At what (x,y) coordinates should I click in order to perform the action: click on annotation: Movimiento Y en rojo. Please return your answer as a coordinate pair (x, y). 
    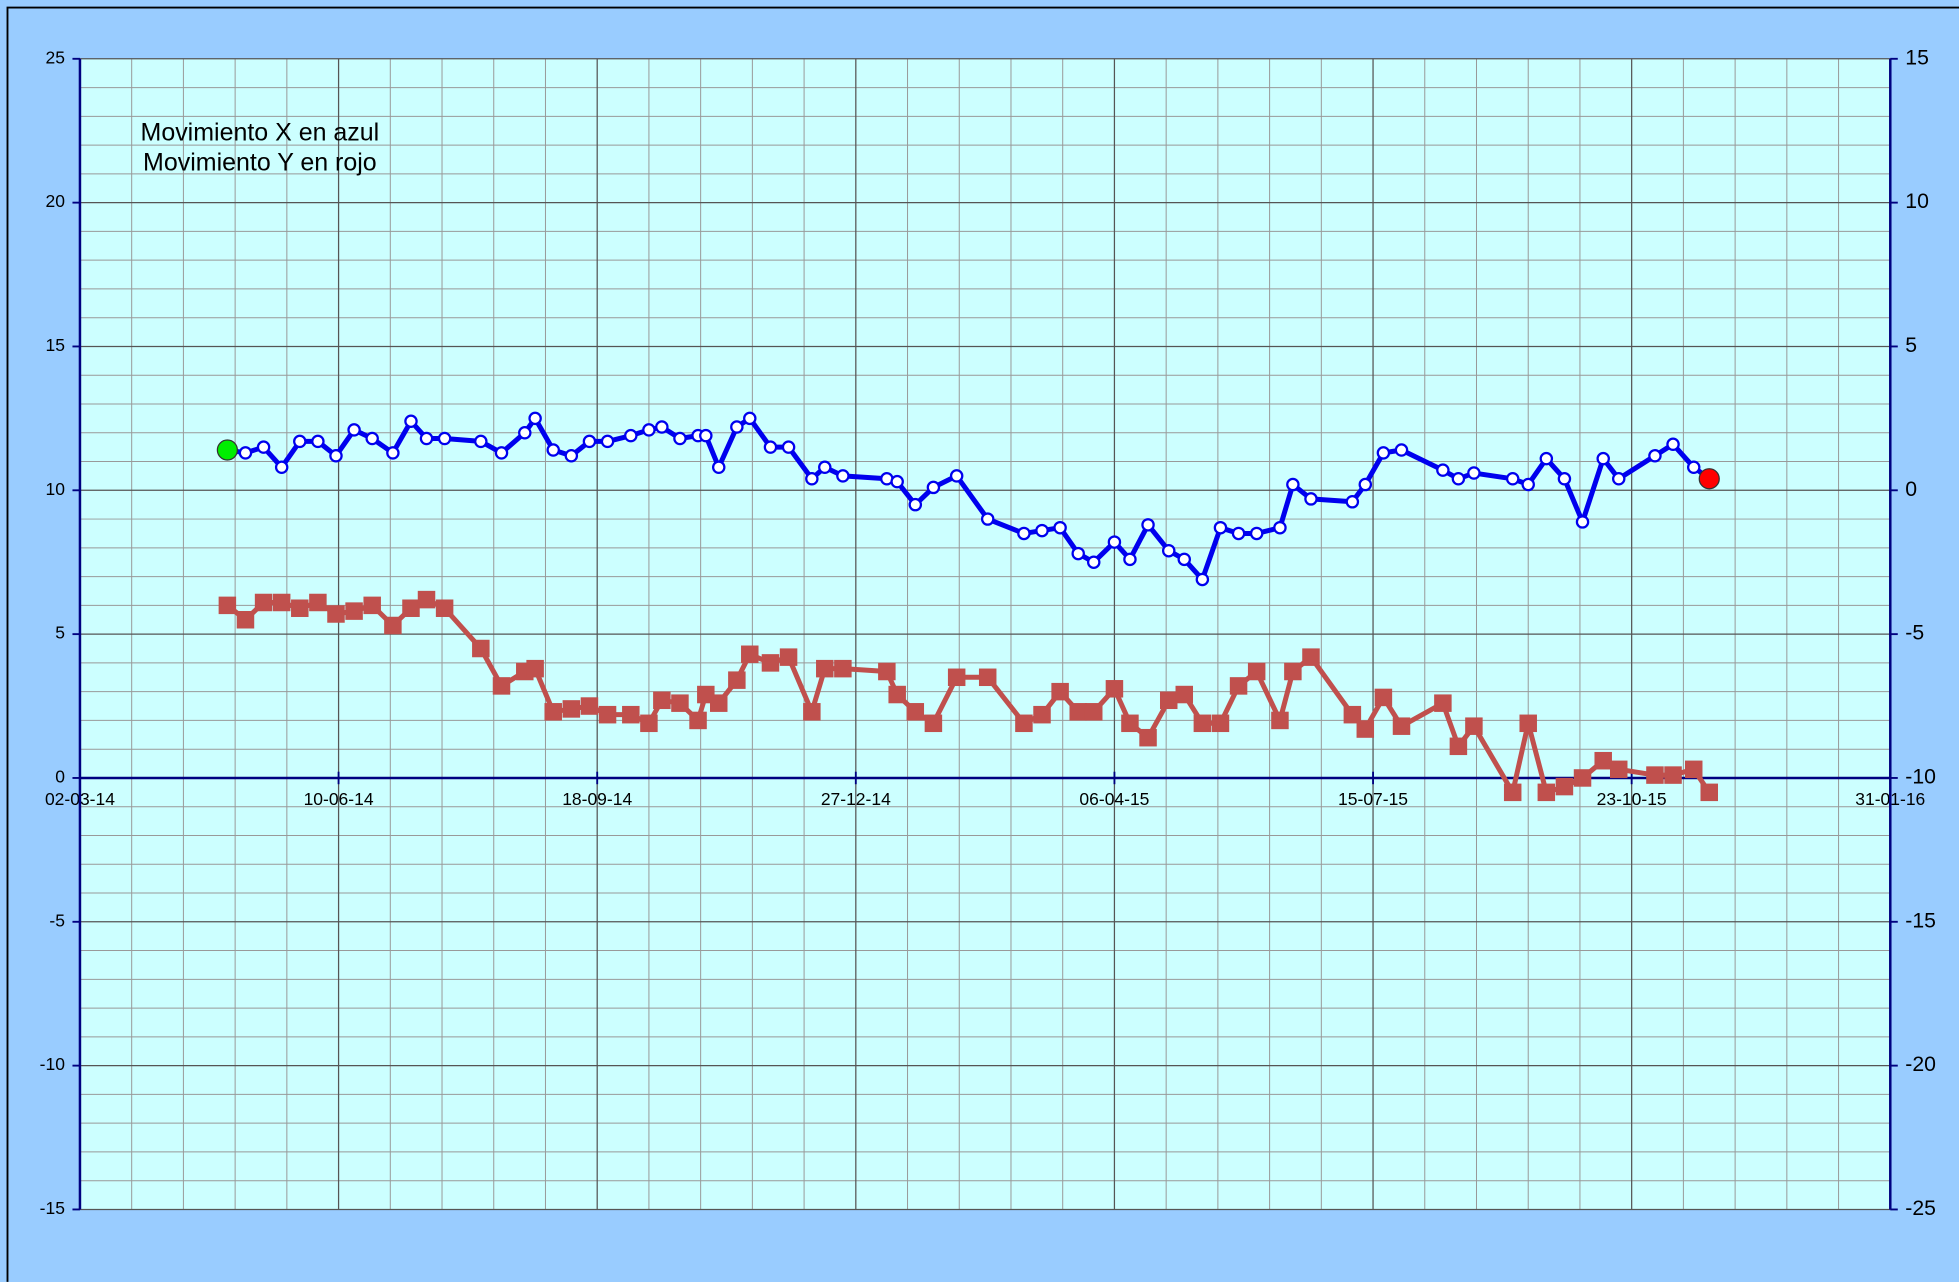
    Looking at the image, I should click on (260, 162).